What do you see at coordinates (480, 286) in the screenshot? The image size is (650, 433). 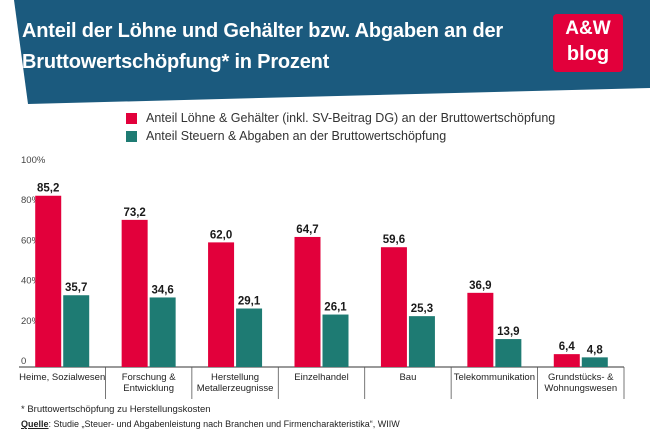 I see `value-label-wages: 36,9` at bounding box center [480, 286].